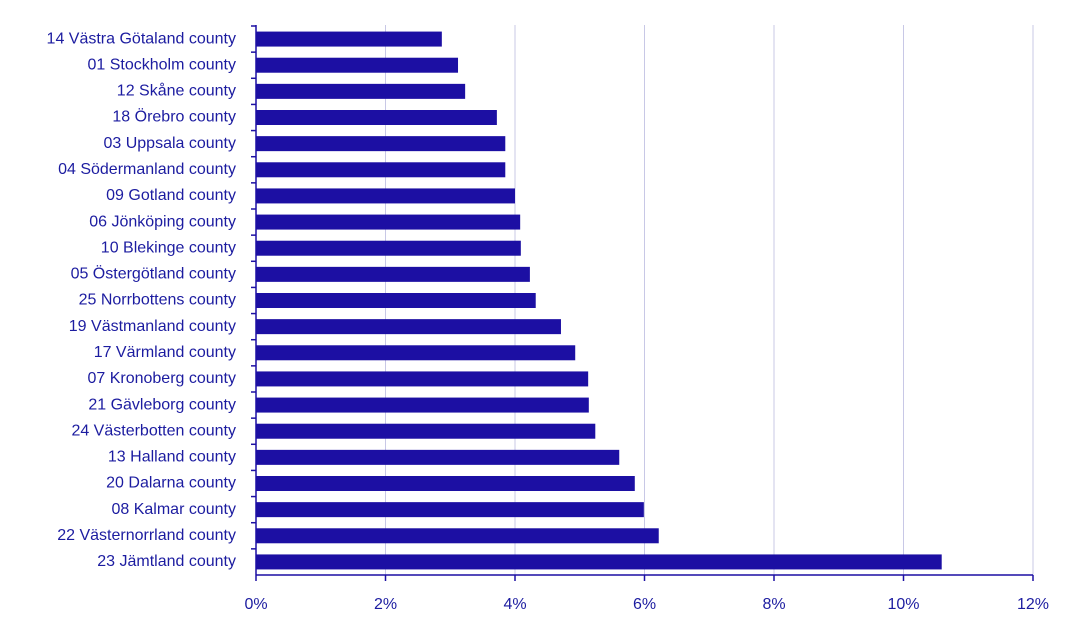  Describe the element at coordinates (147, 169) in the screenshot. I see `y-tick-label: 04 Södermanland county` at that location.